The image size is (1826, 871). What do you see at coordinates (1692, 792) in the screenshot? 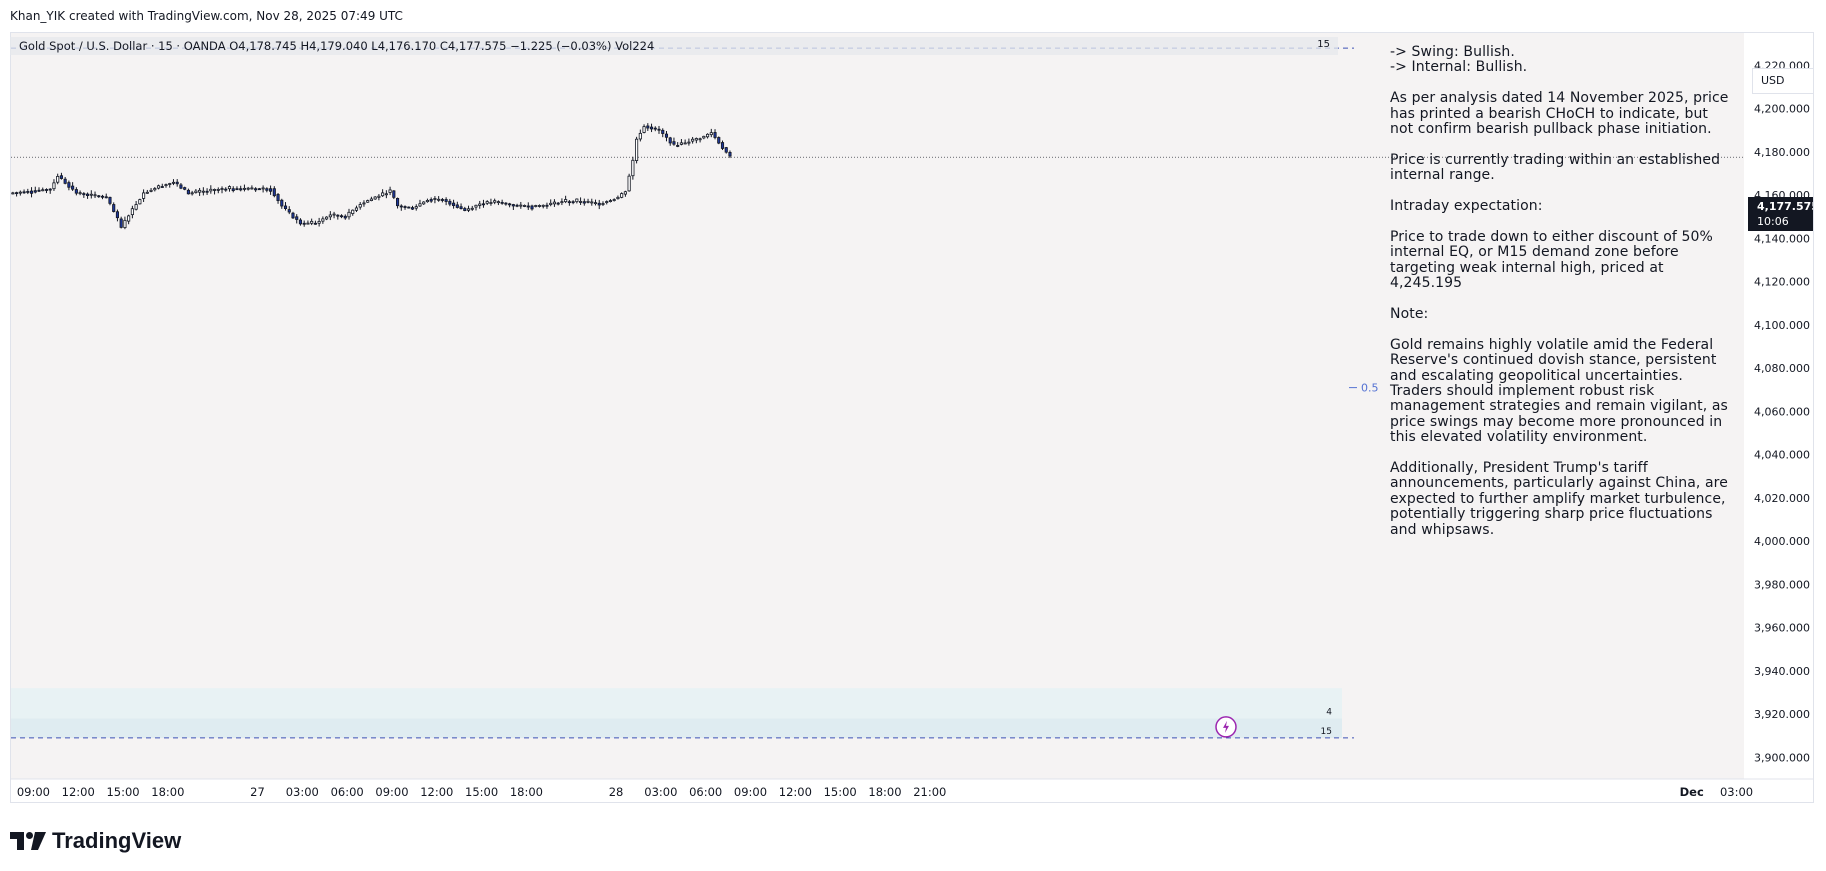
I see `time-axis-label: Dec` at bounding box center [1692, 792].